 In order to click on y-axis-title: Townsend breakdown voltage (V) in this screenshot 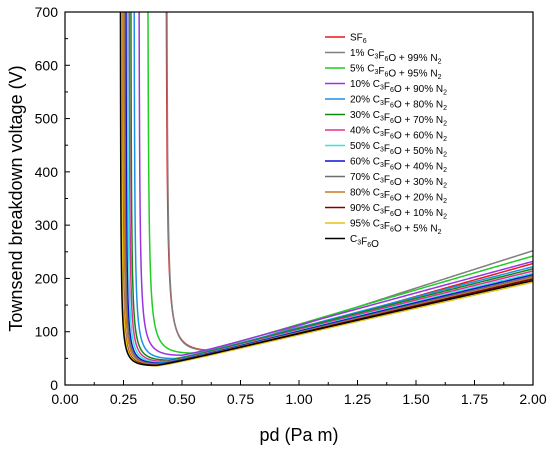, I will do `click(16, 198)`.